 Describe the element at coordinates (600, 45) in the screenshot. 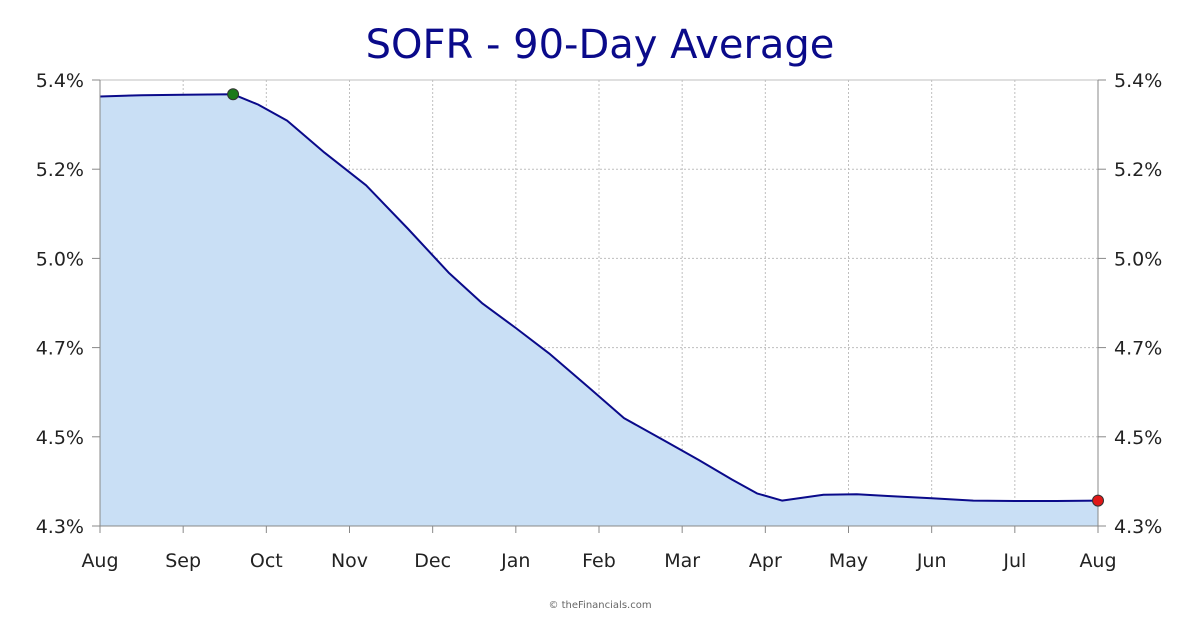

I see `chart-title: SOFR - 90-Day Average` at that location.